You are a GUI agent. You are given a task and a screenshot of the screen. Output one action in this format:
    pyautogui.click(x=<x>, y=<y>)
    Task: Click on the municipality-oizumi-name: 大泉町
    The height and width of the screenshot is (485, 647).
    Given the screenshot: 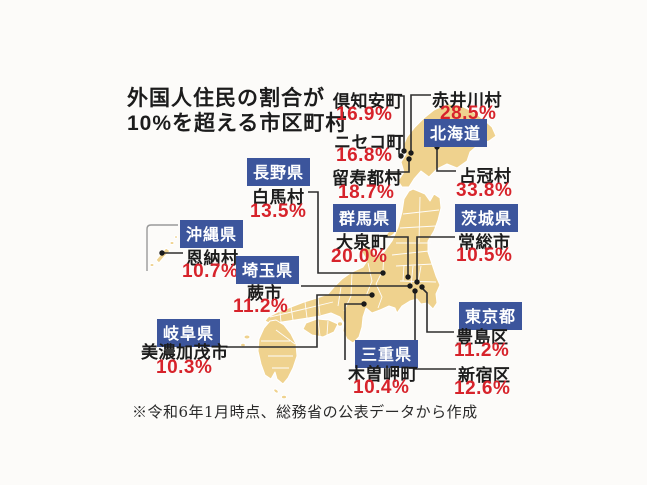 What is the action you would take?
    pyautogui.click(x=362, y=242)
    